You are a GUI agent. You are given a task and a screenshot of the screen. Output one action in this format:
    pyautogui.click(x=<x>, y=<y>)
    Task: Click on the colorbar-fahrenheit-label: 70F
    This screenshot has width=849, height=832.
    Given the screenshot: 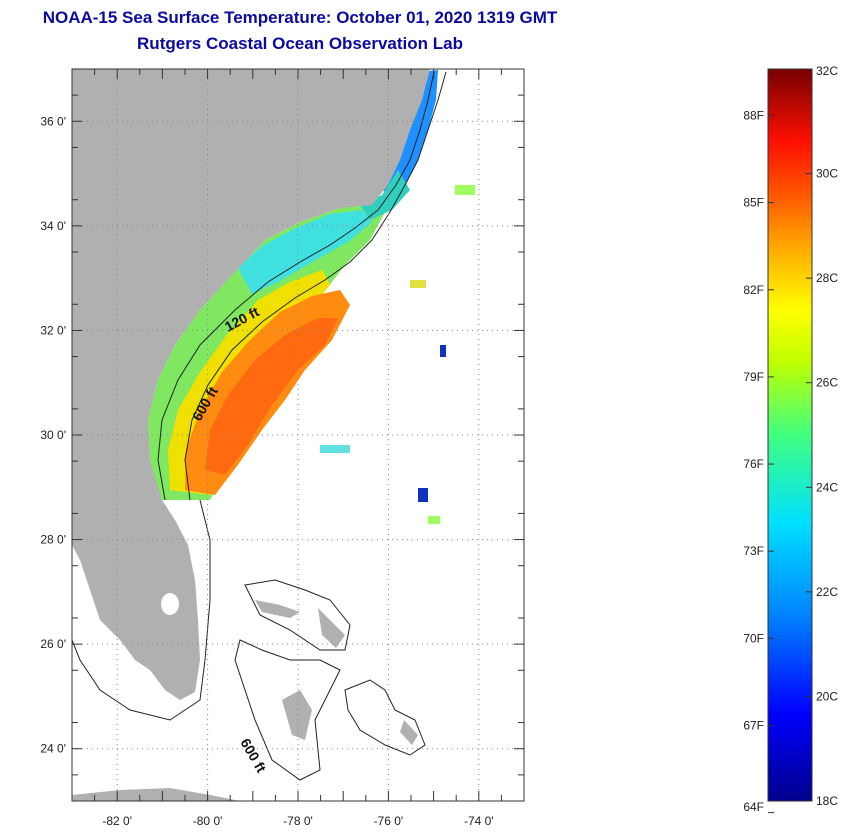 What is the action you would take?
    pyautogui.click(x=753, y=638)
    